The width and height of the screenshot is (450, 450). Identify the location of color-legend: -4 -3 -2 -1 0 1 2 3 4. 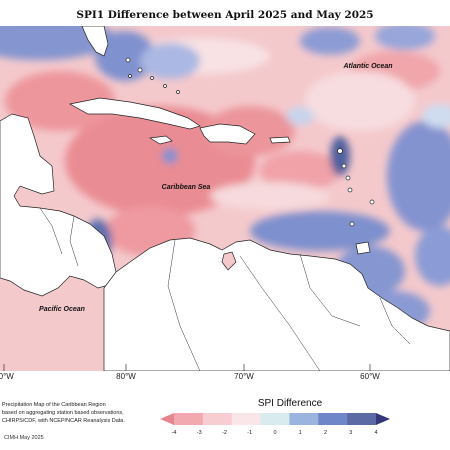
(275, 424).